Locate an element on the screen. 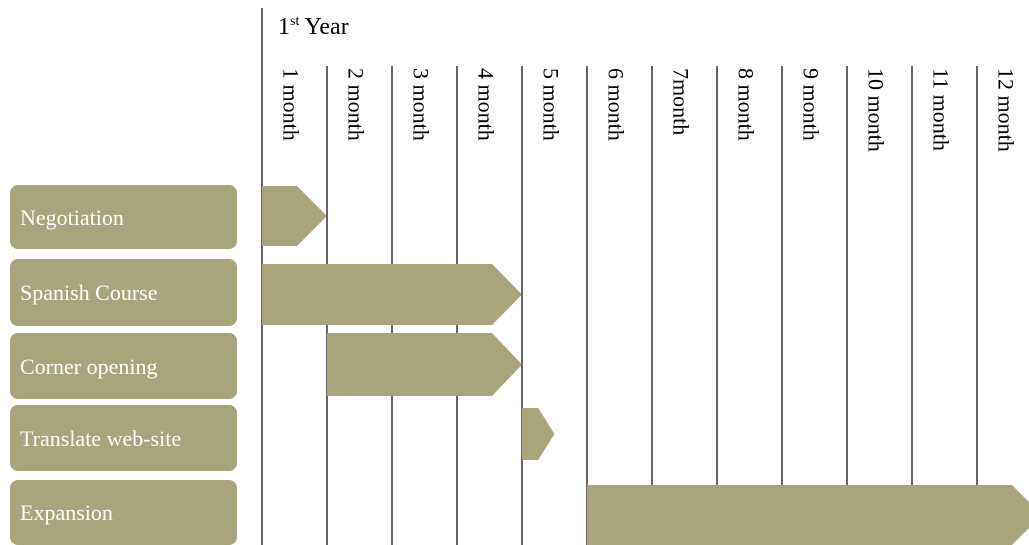 The image size is (1029, 545). month-label: 11 month is located at coordinates (940, 109).